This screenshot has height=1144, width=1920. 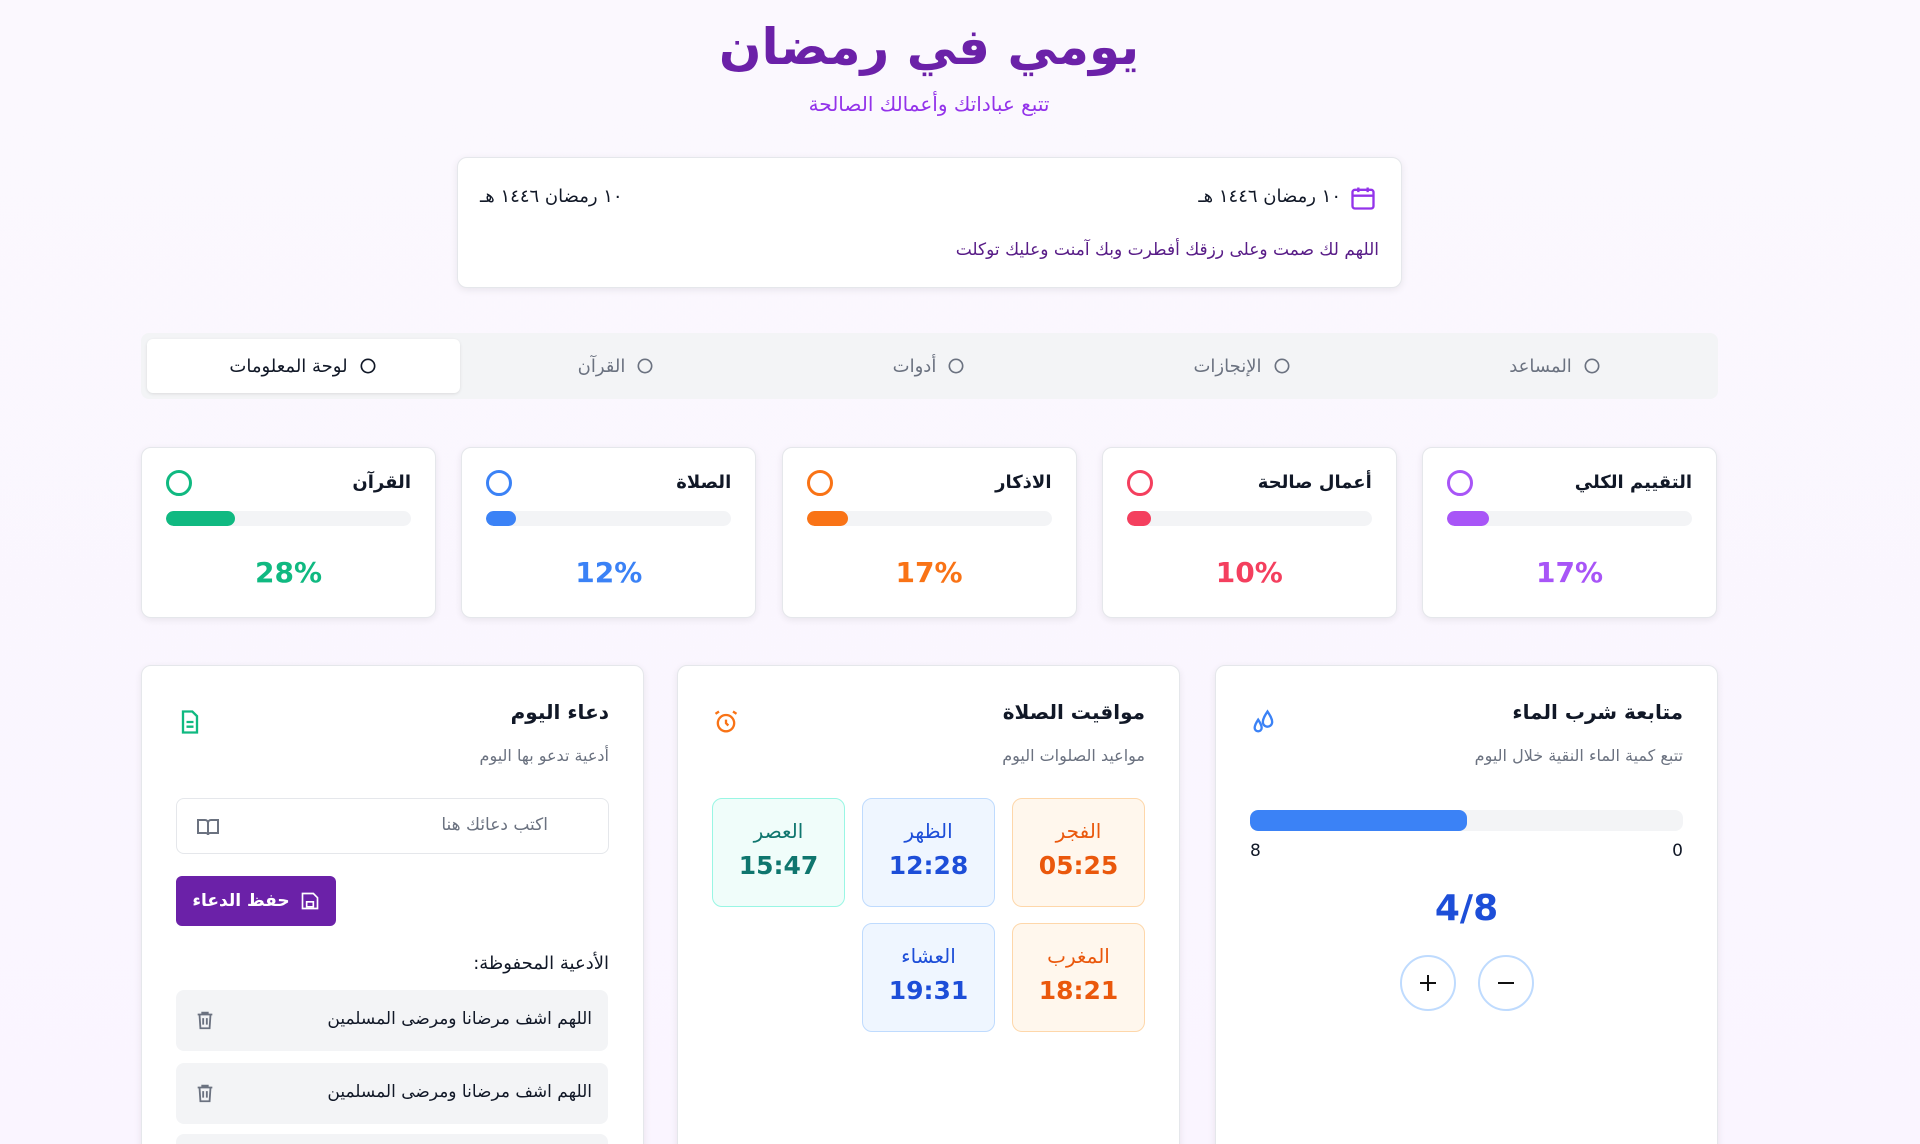 What do you see at coordinates (1428, 983) in the screenshot?
I see `water-increment` at bounding box center [1428, 983].